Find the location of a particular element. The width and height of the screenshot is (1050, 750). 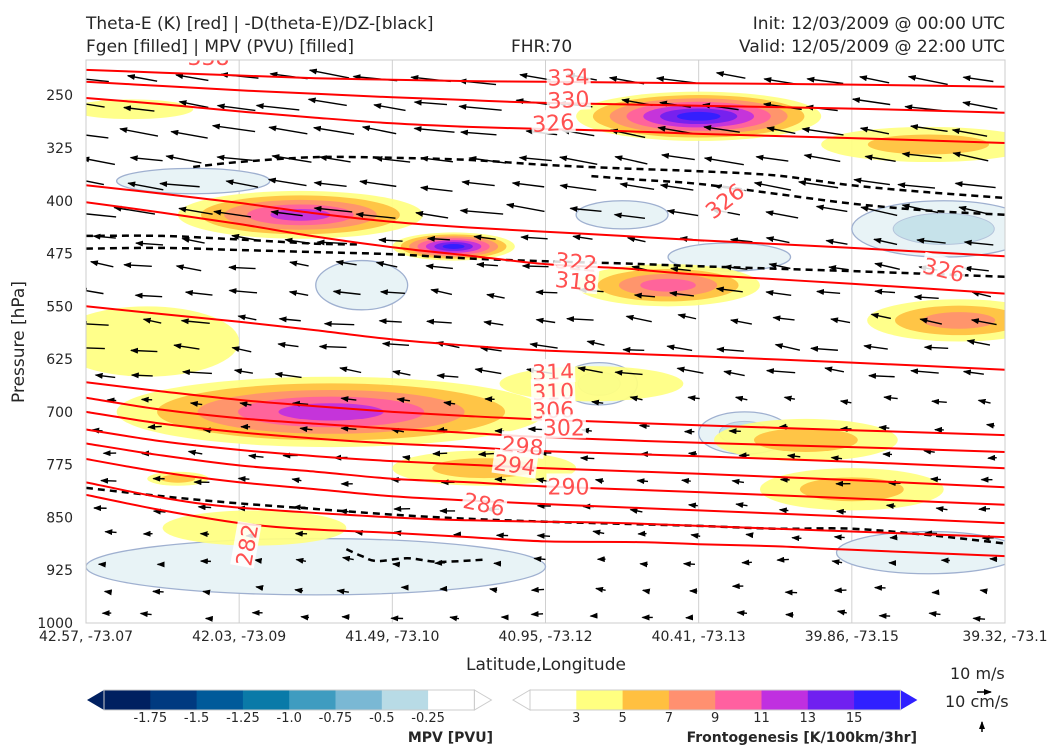

theta-e-label: 318 is located at coordinates (576, 281).